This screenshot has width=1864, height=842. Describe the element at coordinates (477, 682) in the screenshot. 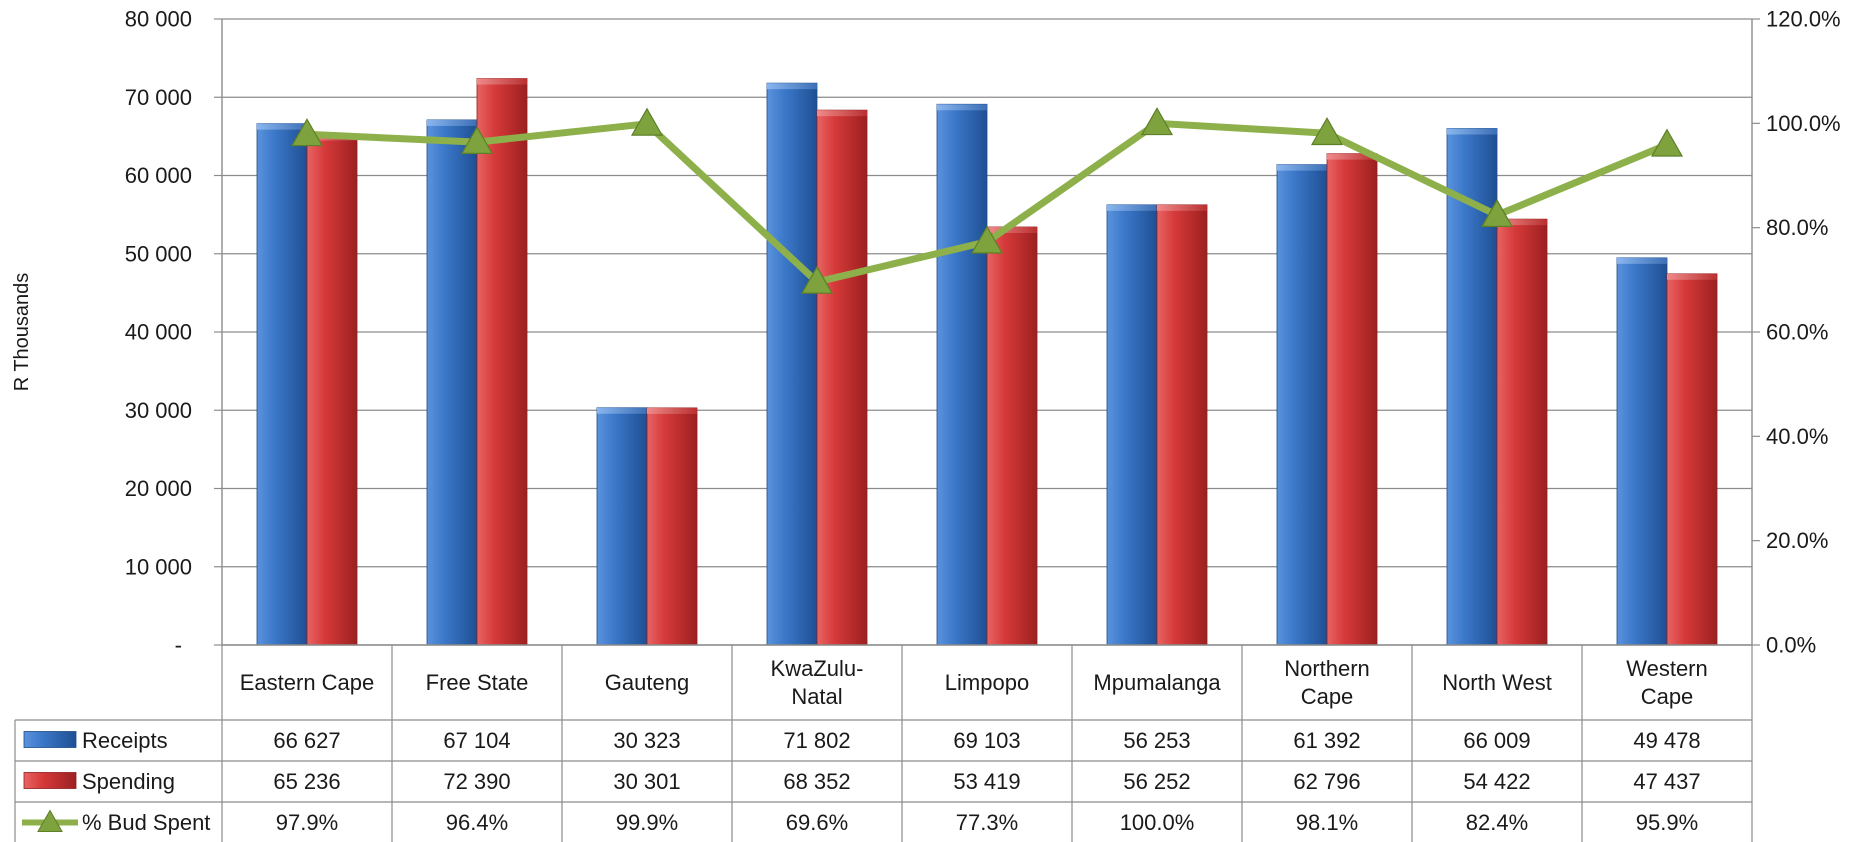

I see `category-label: Free State` at that location.